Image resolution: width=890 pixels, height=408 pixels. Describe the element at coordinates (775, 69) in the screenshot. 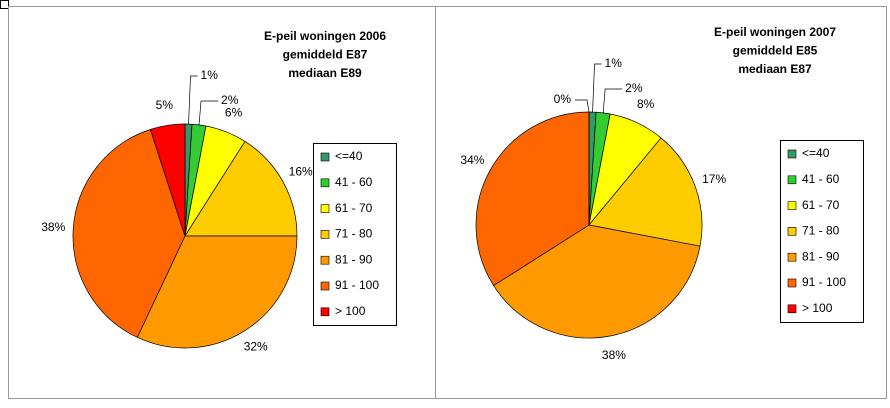

I see `chart-title: mediaan E87` at that location.